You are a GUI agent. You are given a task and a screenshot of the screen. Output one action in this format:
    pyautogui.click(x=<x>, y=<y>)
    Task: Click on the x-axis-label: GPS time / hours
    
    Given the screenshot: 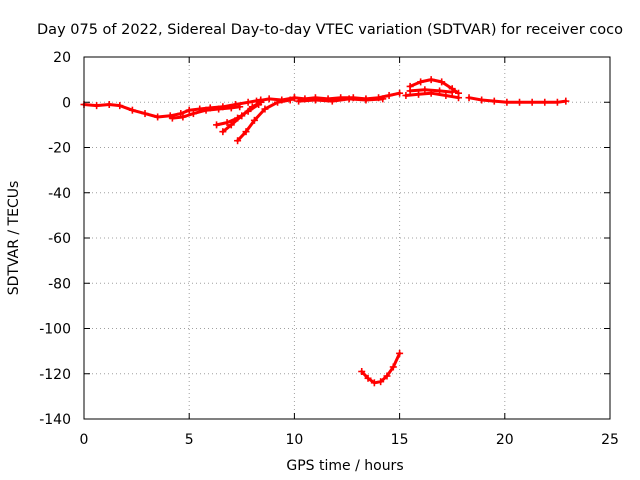 What is the action you would take?
    pyautogui.click(x=344, y=466)
    